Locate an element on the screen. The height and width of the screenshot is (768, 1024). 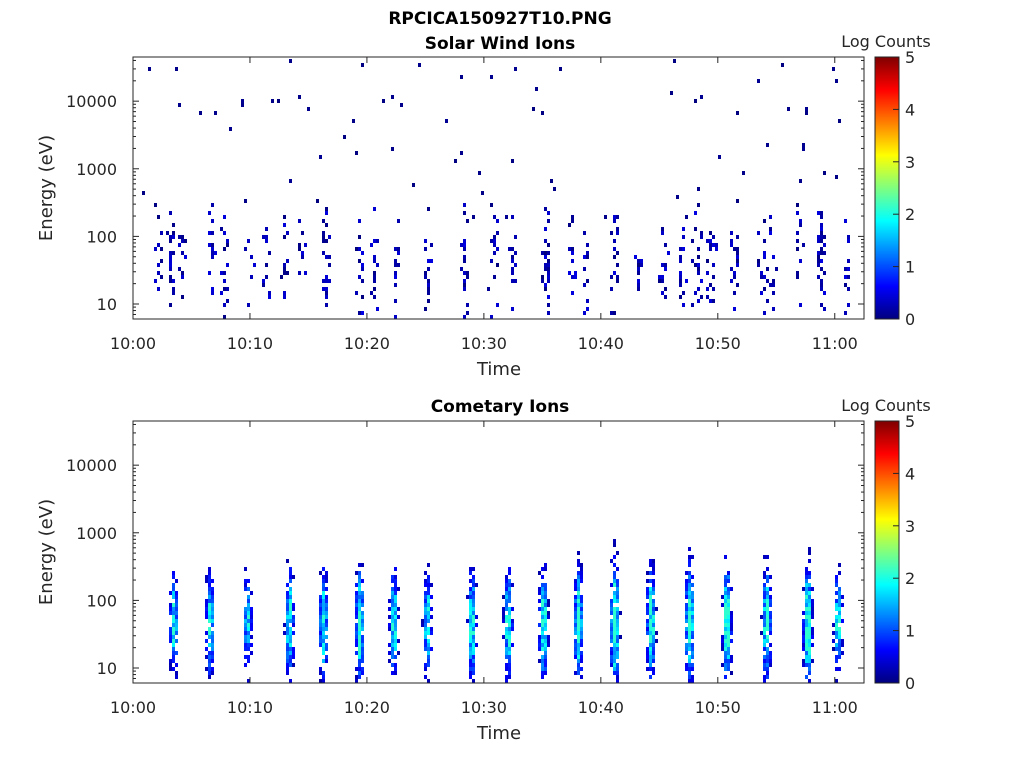
y-axis-label: Energy (eV) is located at coordinates (46, 552).